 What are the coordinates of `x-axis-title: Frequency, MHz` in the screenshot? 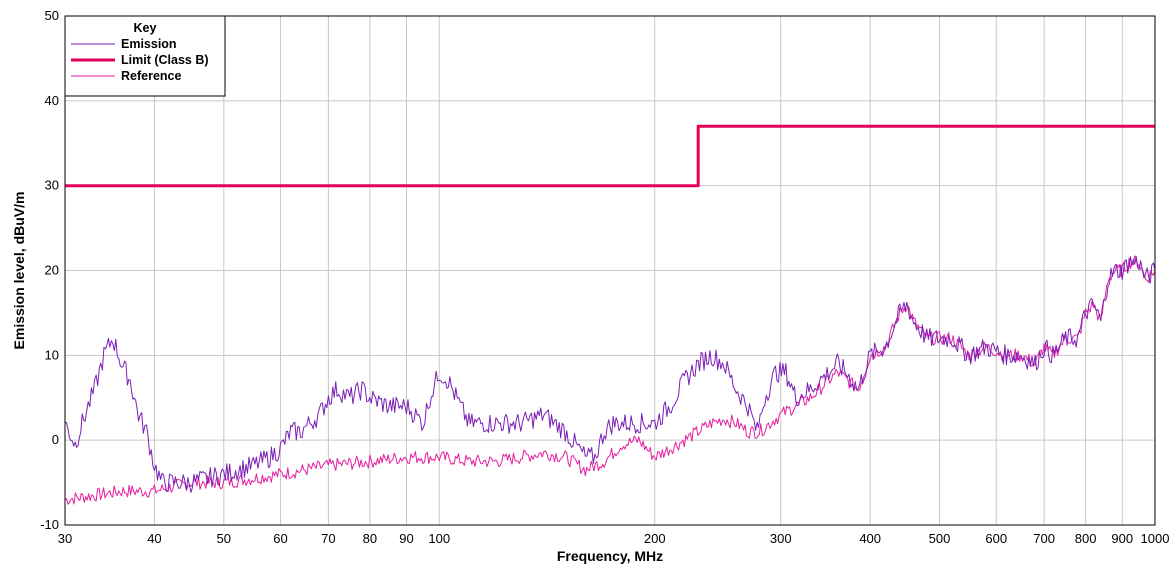 It's located at (610, 556).